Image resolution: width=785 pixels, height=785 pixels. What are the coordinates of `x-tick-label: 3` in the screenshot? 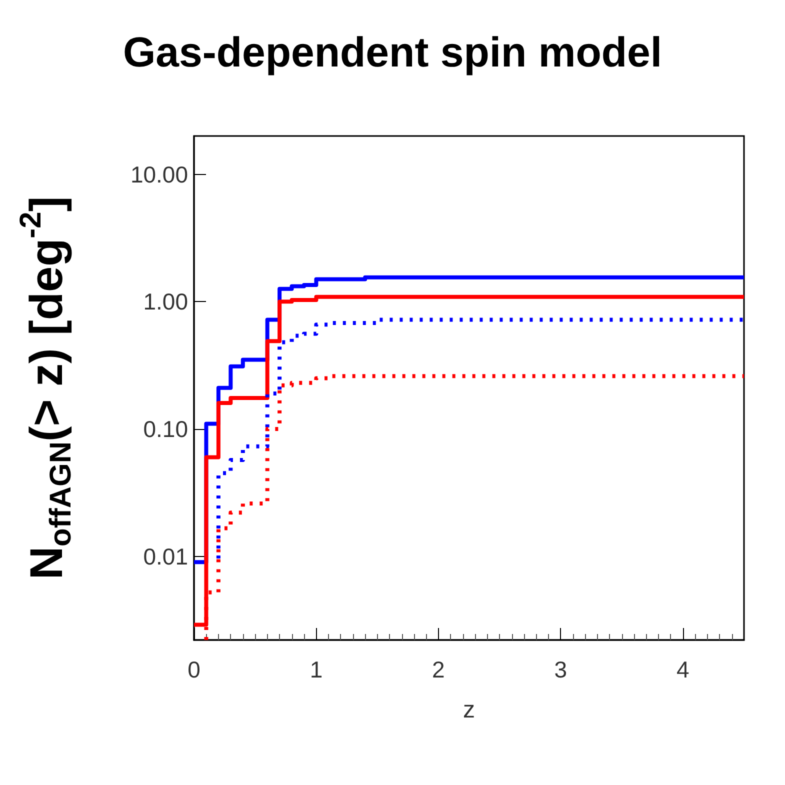 It's located at (561, 669).